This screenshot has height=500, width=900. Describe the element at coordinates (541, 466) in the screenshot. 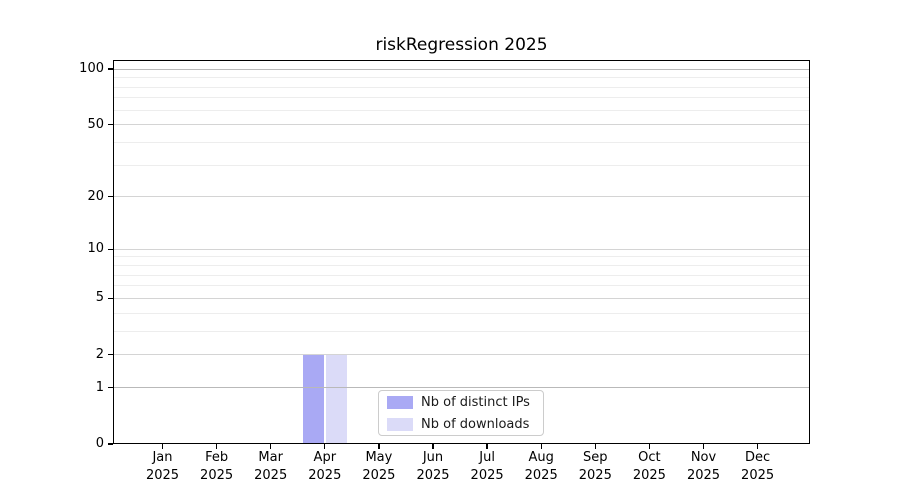

I see `x-tick-label: Aug 2025` at that location.